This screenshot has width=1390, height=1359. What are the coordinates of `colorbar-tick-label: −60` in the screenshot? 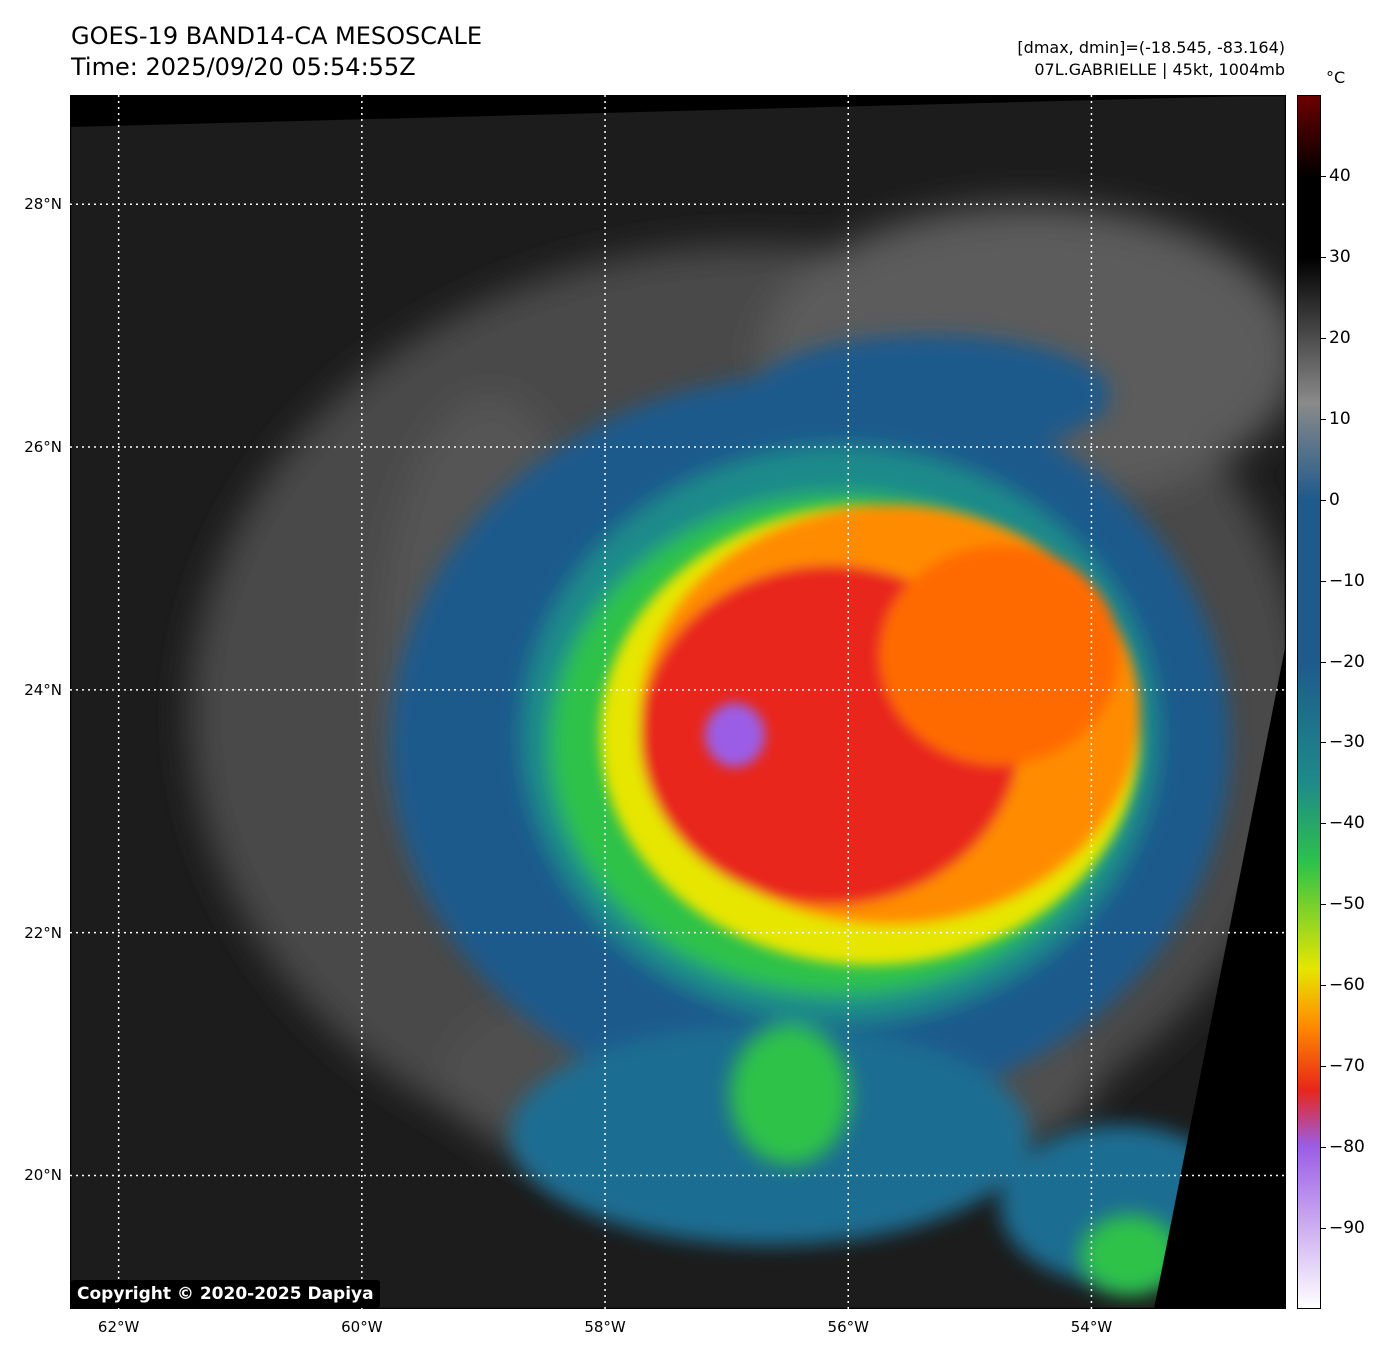 It's located at (1347, 985).